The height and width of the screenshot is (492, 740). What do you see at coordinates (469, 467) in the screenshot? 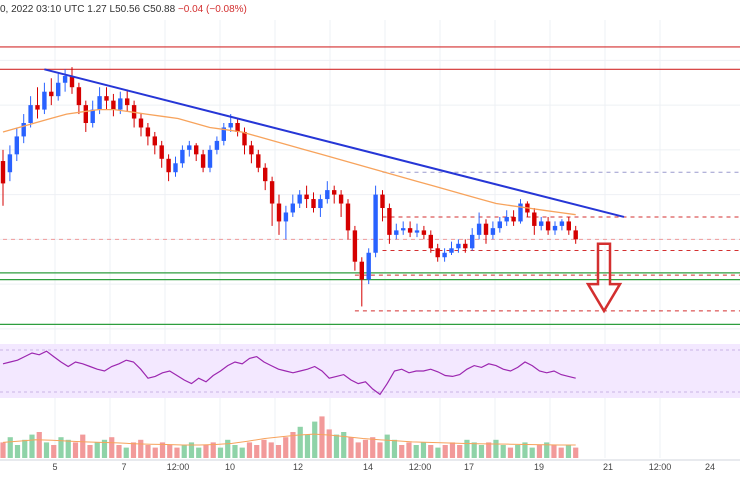
I see `x-tick-label: 17` at bounding box center [469, 467].